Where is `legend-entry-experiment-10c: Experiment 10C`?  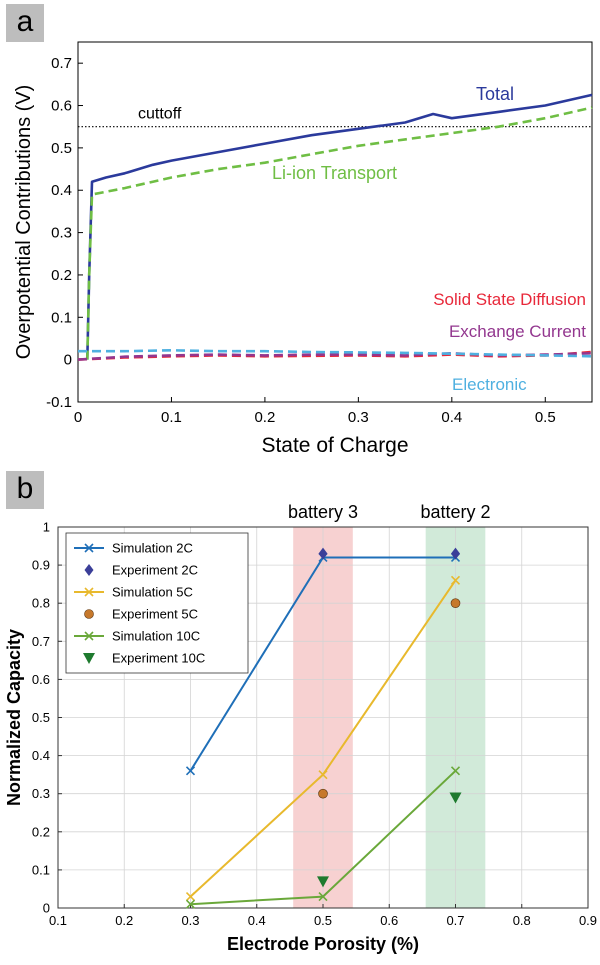
legend-entry-experiment-10c: Experiment 10C is located at coordinates (158, 658).